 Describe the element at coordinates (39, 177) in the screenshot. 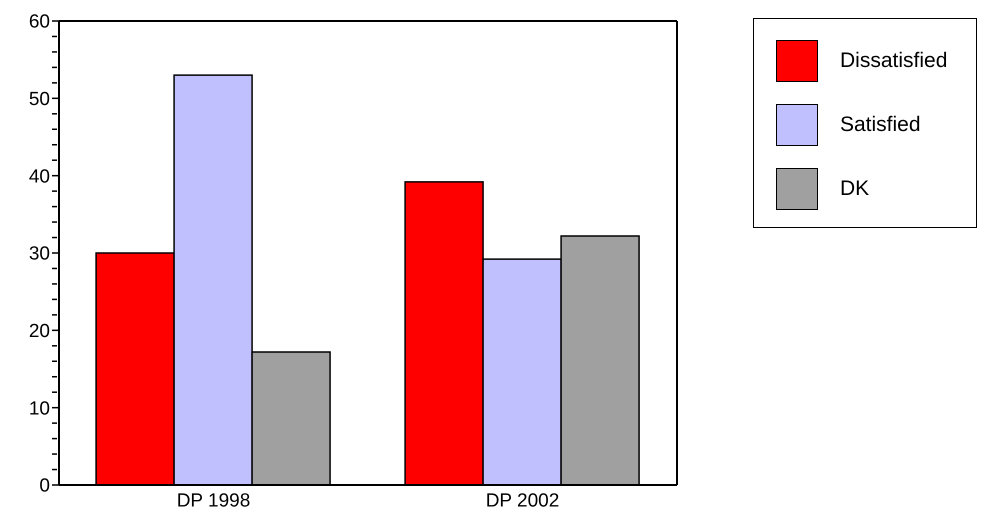

I see `y-tick-label: 40` at that location.